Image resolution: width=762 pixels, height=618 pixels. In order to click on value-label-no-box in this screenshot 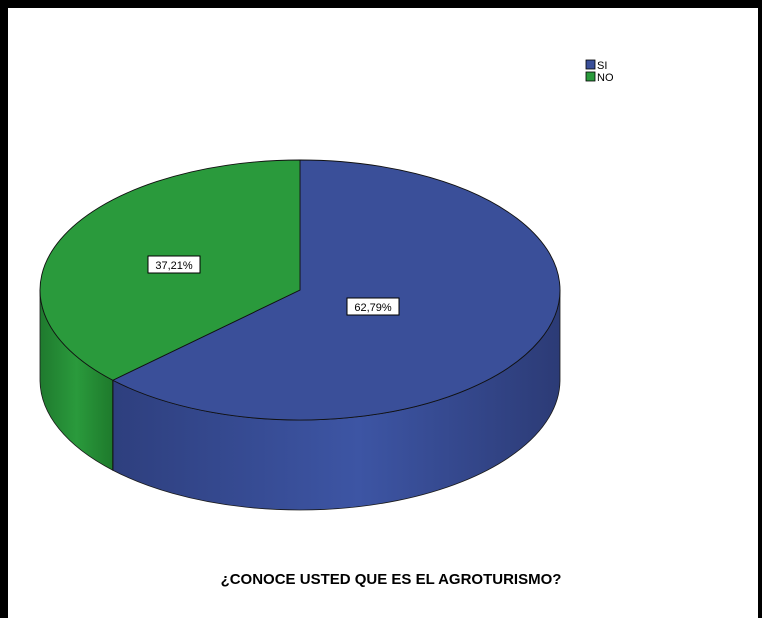, I will do `click(174, 264)`.